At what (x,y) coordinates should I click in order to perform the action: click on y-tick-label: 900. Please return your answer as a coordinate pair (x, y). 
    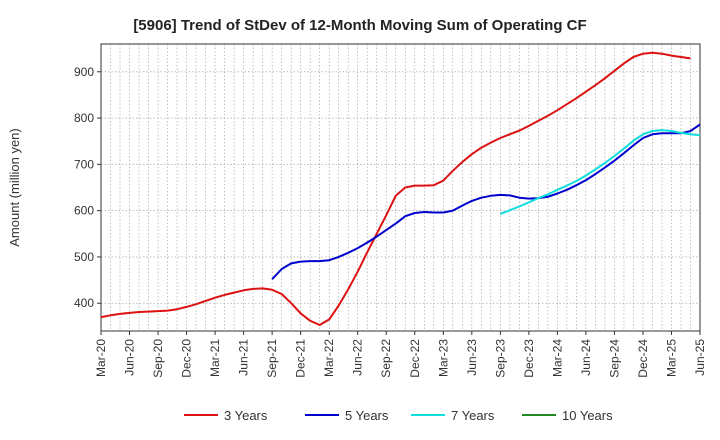
    Looking at the image, I should click on (84, 72).